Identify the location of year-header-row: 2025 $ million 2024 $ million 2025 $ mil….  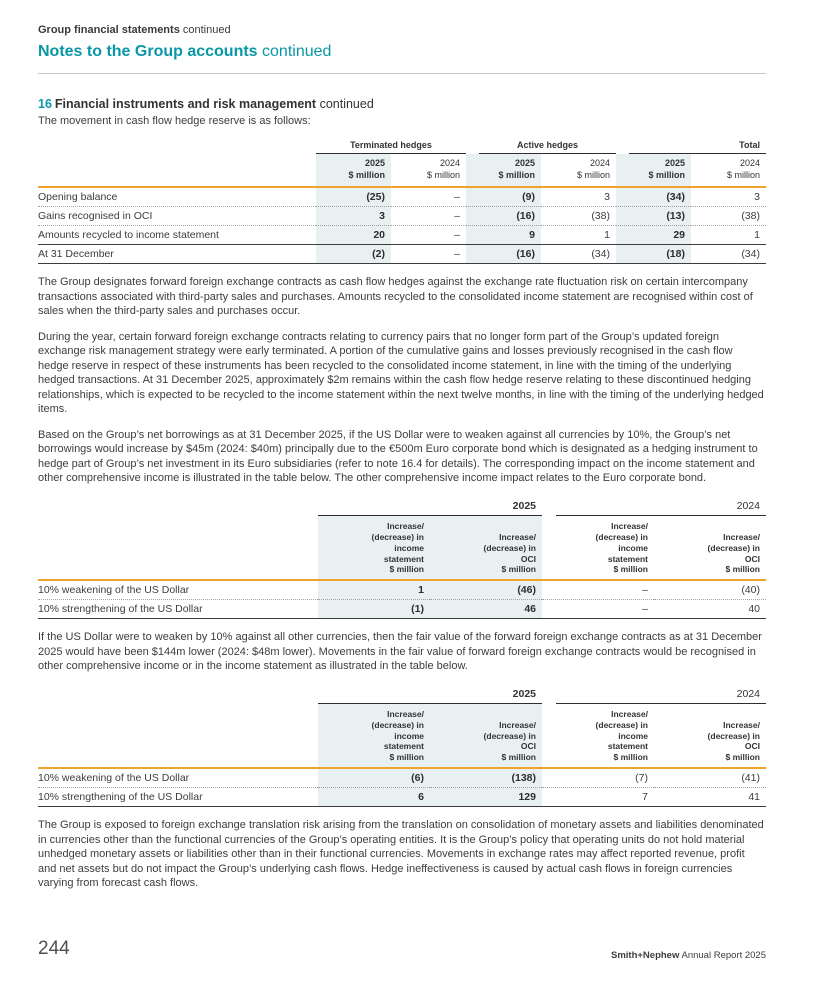
(402, 171).